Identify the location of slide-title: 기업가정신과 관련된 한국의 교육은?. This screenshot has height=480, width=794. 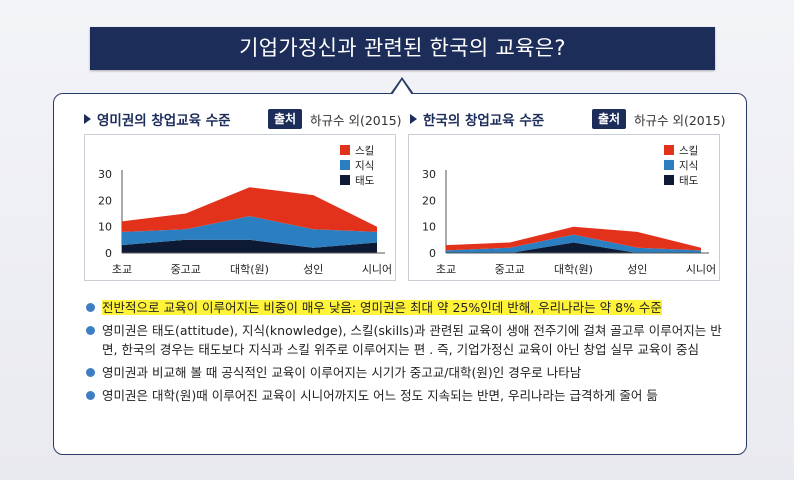
(402, 48).